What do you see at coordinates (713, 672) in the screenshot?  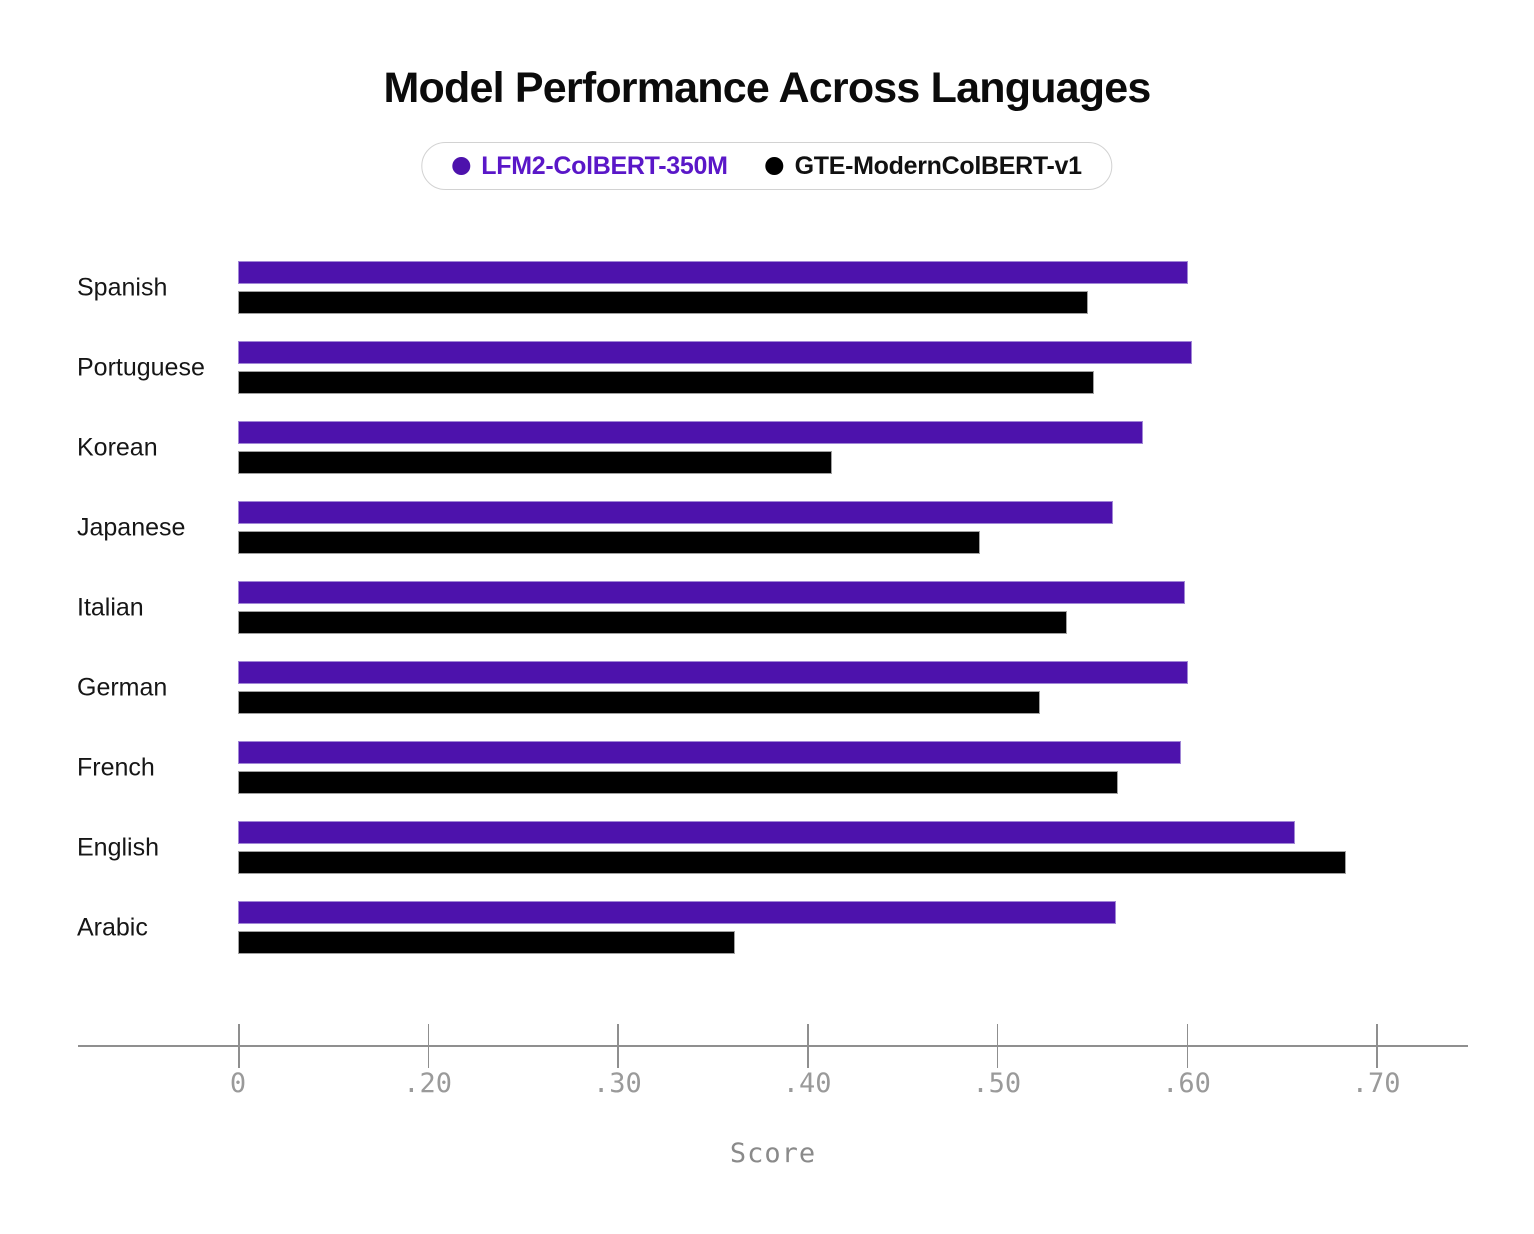 I see `bar-german-lfm2` at bounding box center [713, 672].